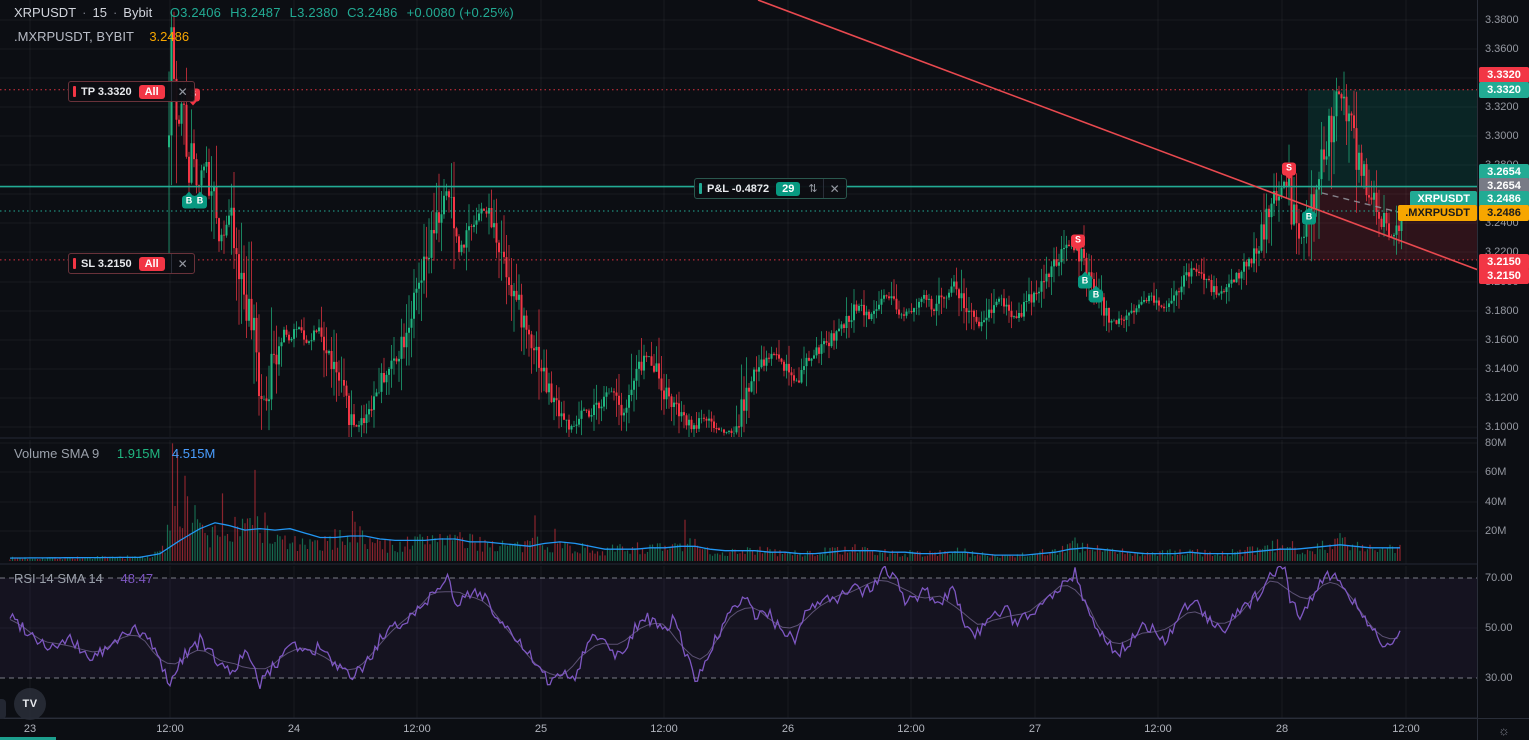 The width and height of the screenshot is (1529, 740). Describe the element at coordinates (193, 453) in the screenshot. I see `volume-sma-value: 4.515M` at that location.